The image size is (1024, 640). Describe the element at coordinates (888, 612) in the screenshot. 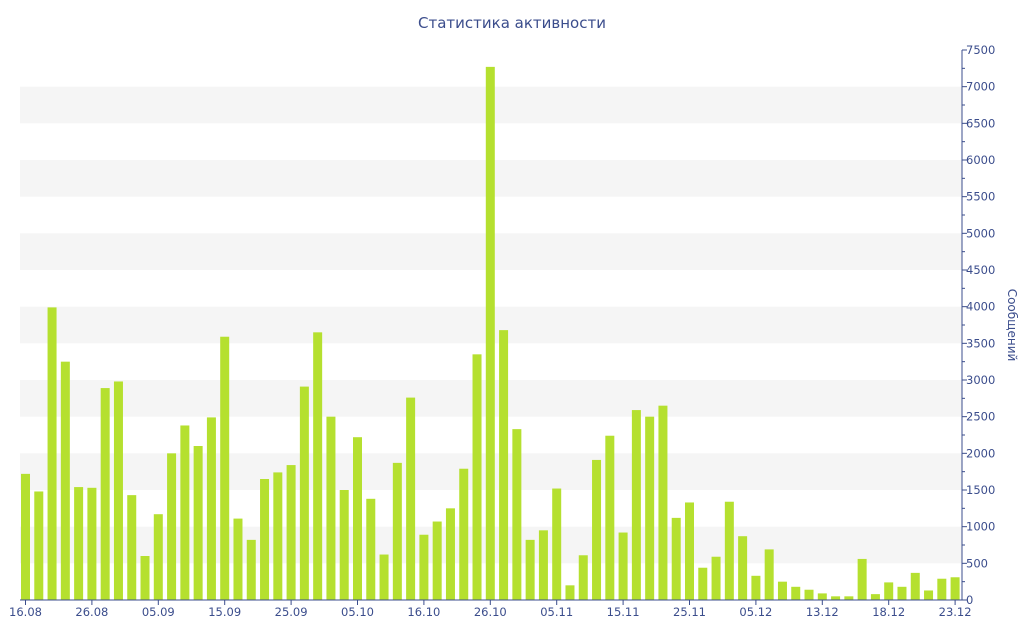

I see `x-tick-label: 18.12` at that location.